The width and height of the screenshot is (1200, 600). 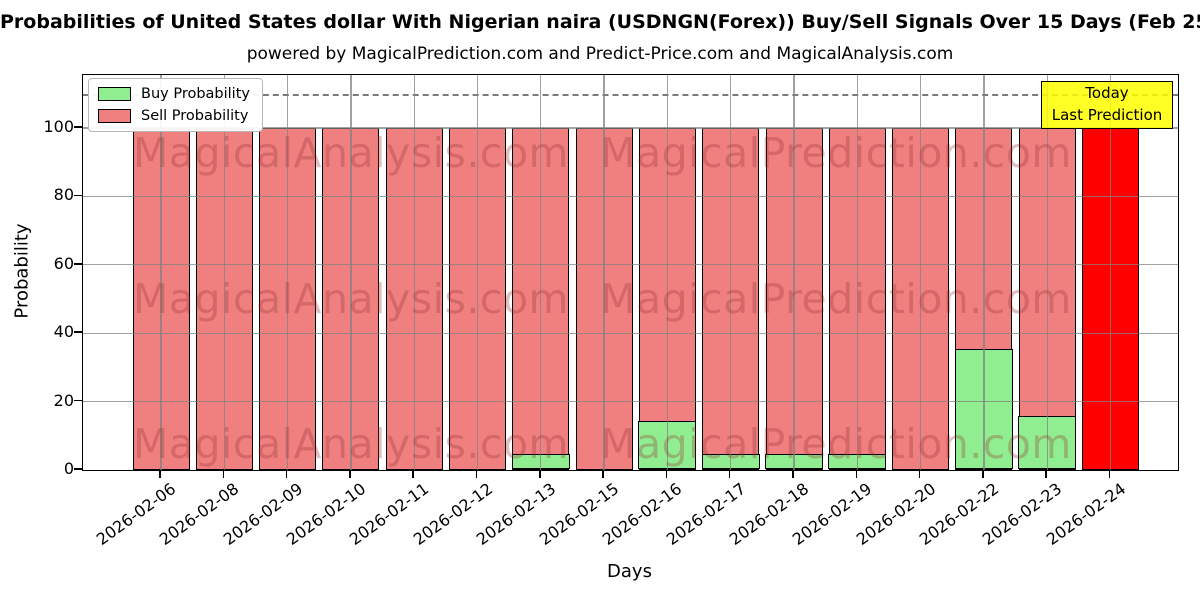 What do you see at coordinates (630, 94) in the screenshot?
I see `dashed-reference-line` at bounding box center [630, 94].